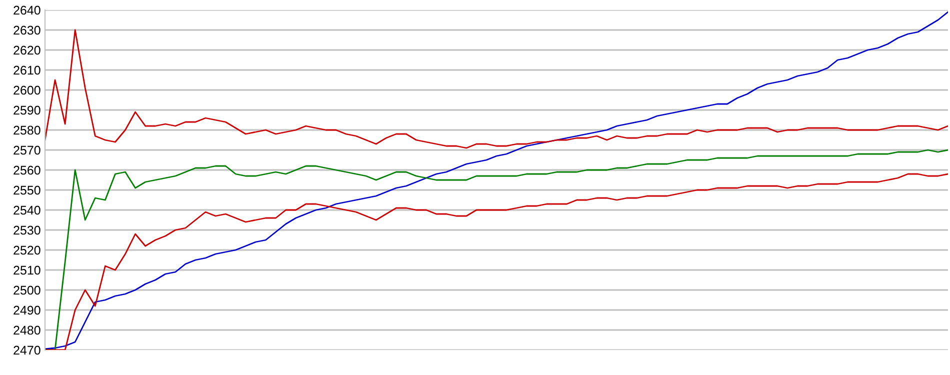 The image size is (950, 375). Describe the element at coordinates (27, 50) in the screenshot. I see `y-tick-label: 2620` at that location.